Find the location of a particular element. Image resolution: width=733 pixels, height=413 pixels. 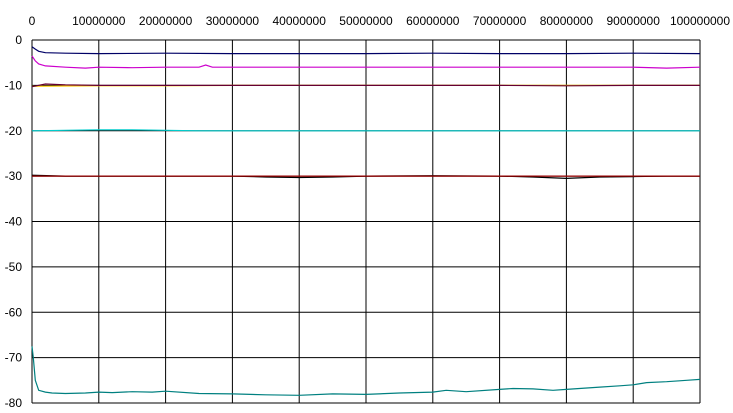

y-tick-label: -10 is located at coordinates (14, 85).